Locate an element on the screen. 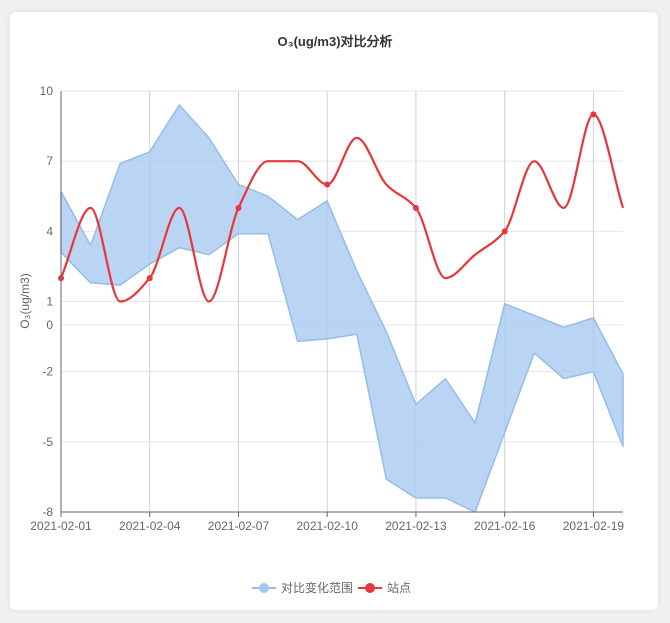 This screenshot has width=670, height=623. y-axis-label: O₃(ug/m3) is located at coordinates (25, 301).